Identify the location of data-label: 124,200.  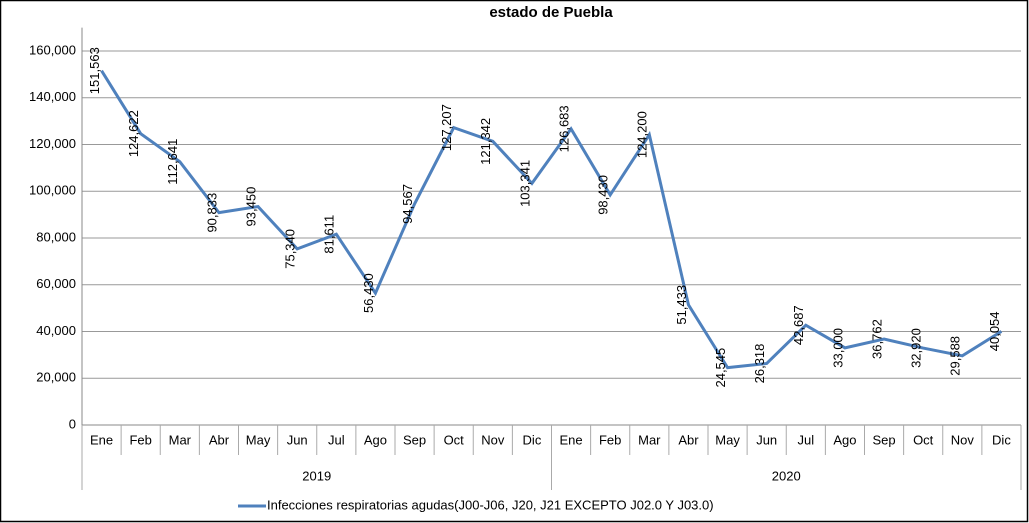
(642, 134).